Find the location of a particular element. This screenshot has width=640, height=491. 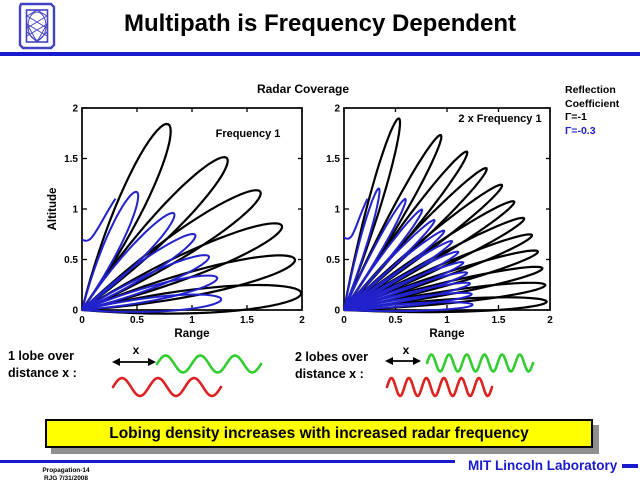

wave-caption-left: 1 lobe over distance x : is located at coordinates (63, 365).